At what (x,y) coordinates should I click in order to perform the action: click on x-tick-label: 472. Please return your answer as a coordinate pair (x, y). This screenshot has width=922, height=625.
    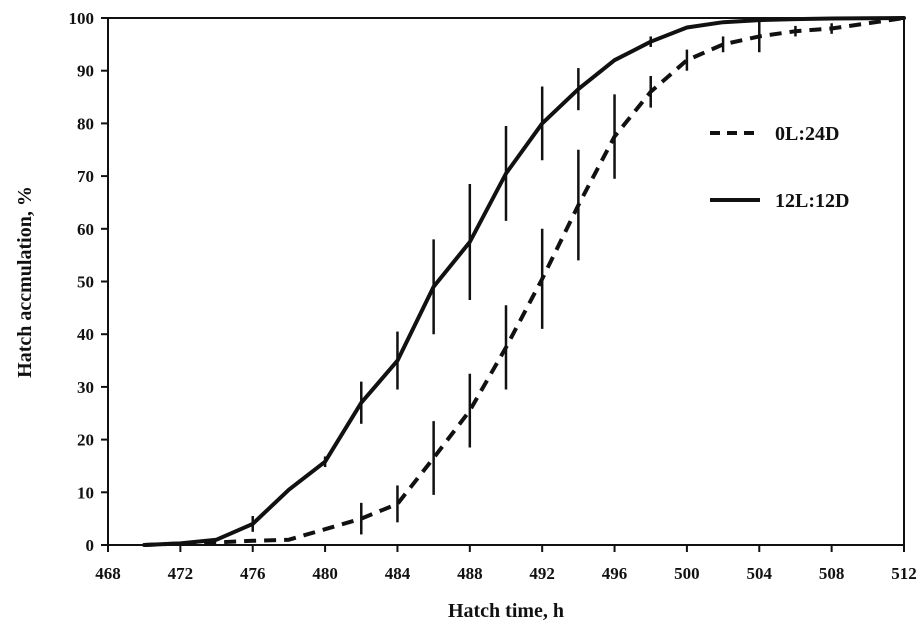
    Looking at the image, I should click on (181, 573).